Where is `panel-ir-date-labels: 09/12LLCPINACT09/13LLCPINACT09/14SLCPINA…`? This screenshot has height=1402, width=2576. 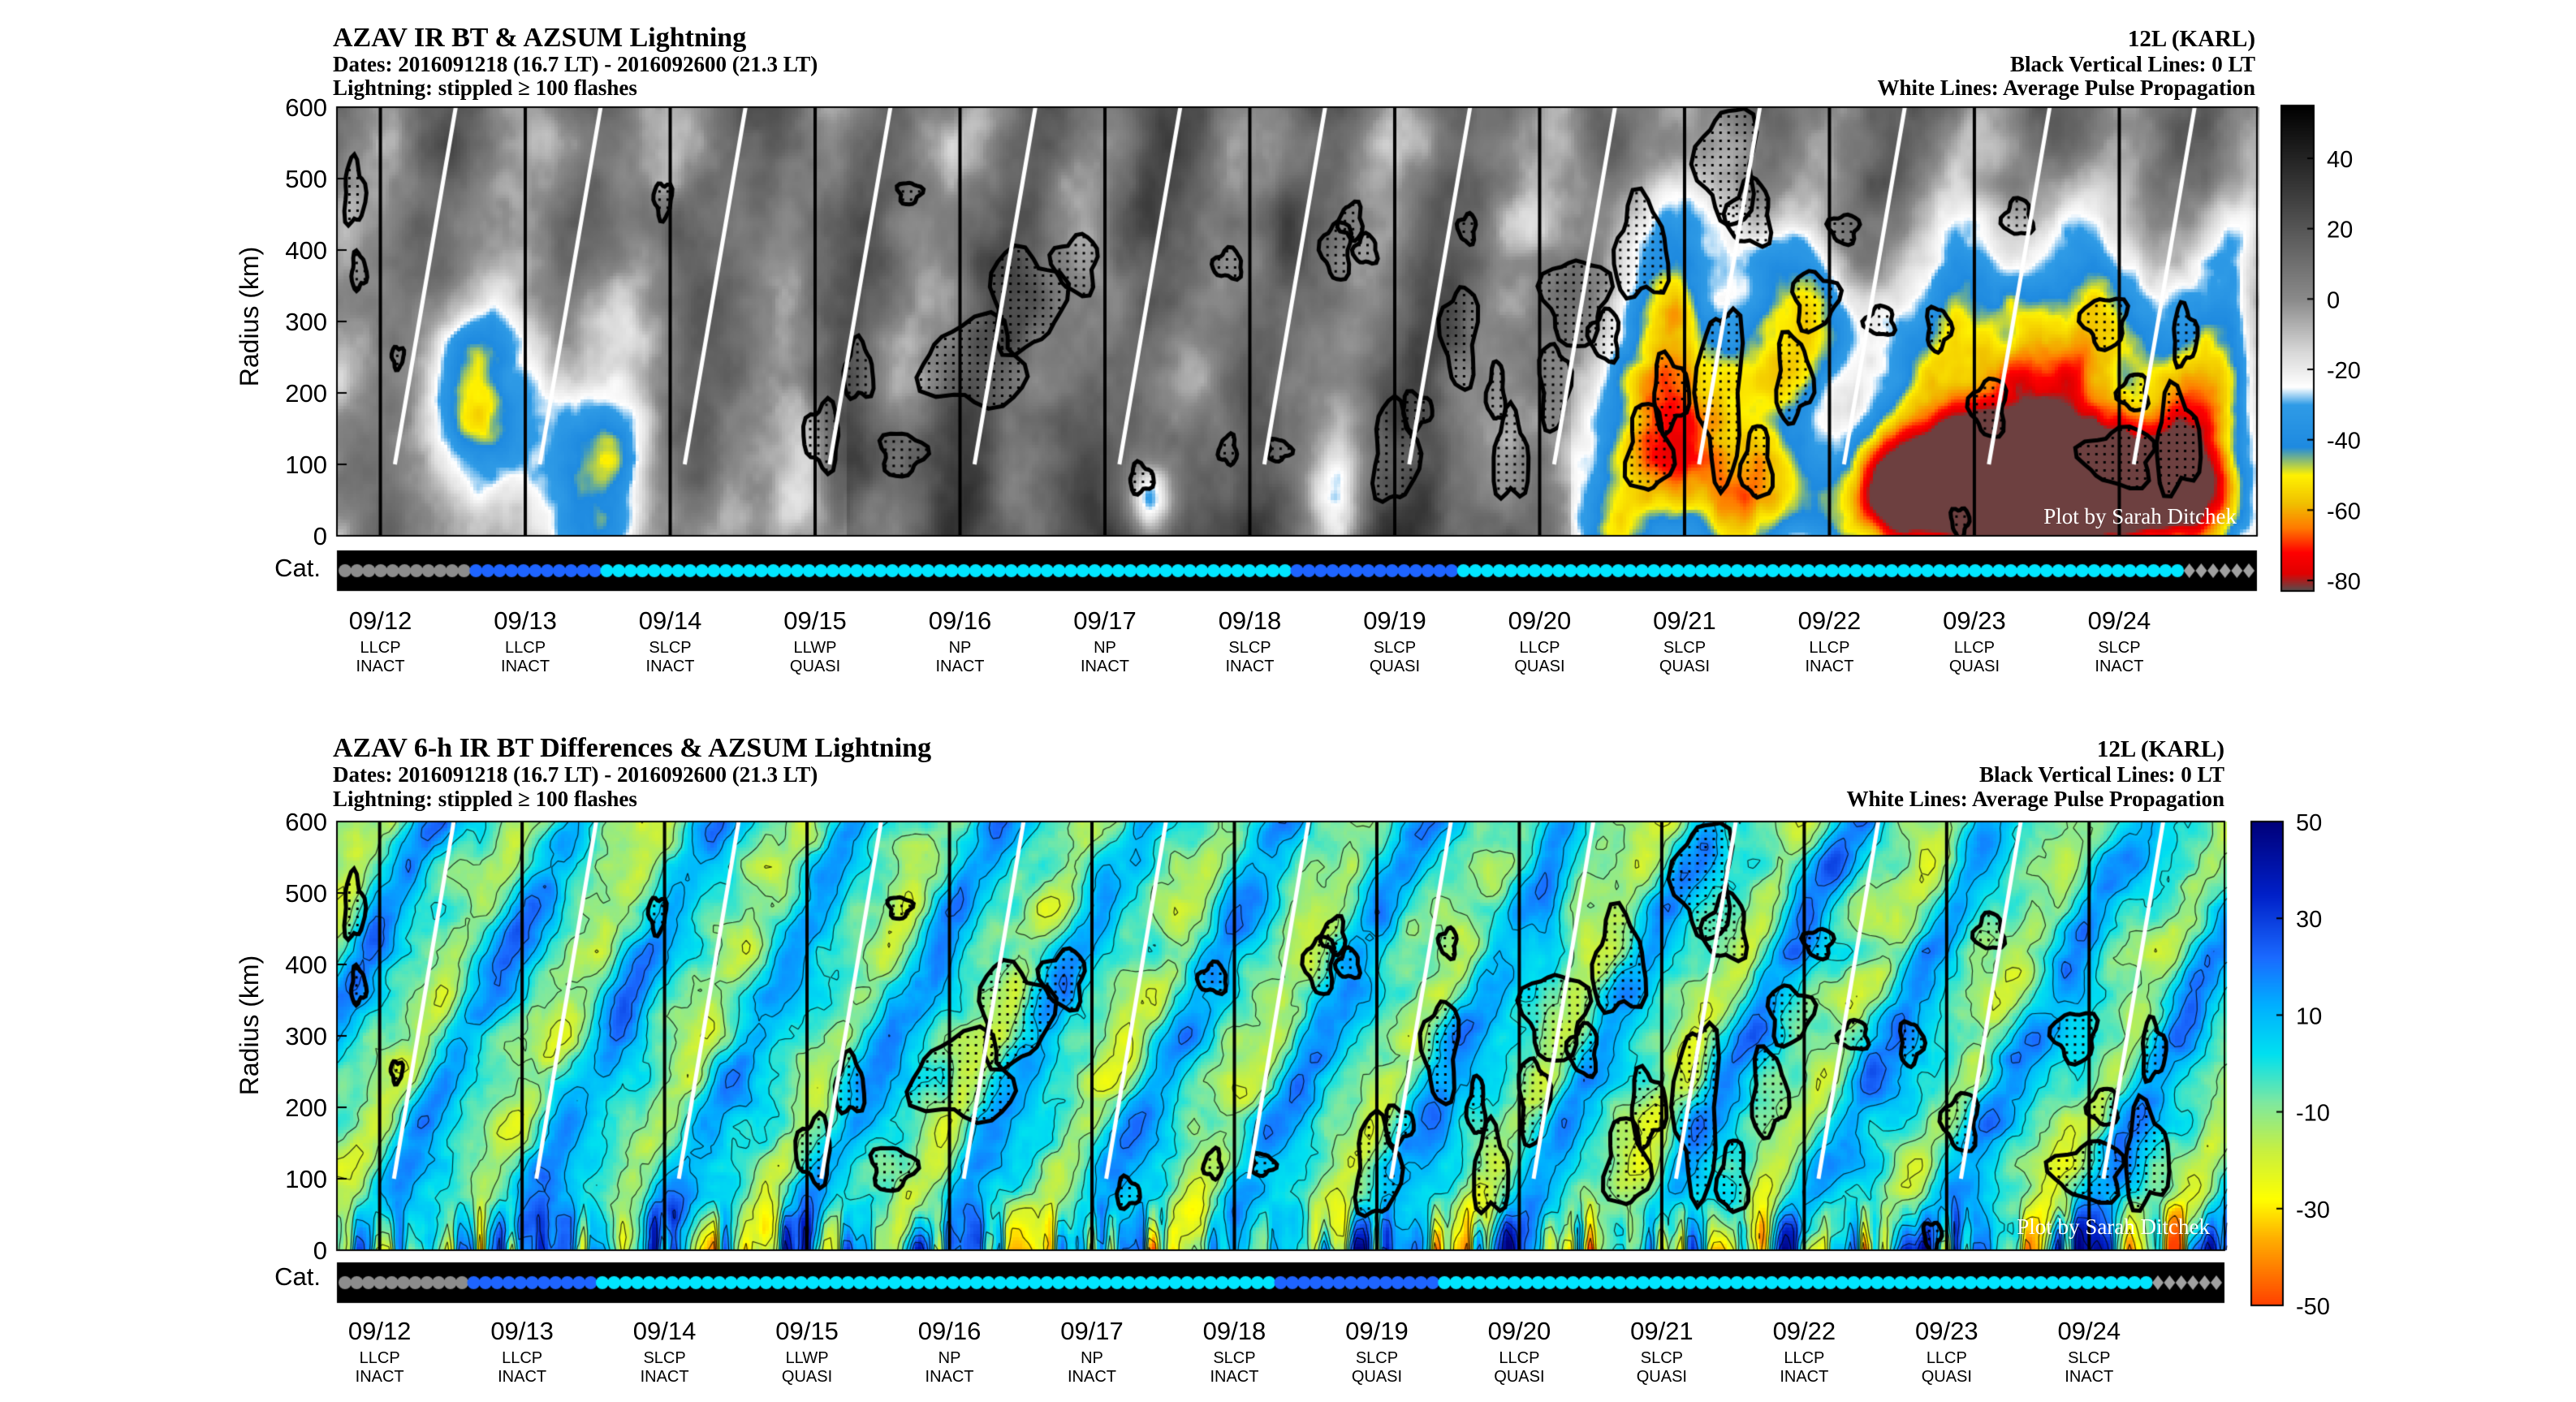
panel-ir-date-labels: 09/12LLCPINACT09/13LLCPINACT09/14SLCPINA… is located at coordinates (1250, 640).